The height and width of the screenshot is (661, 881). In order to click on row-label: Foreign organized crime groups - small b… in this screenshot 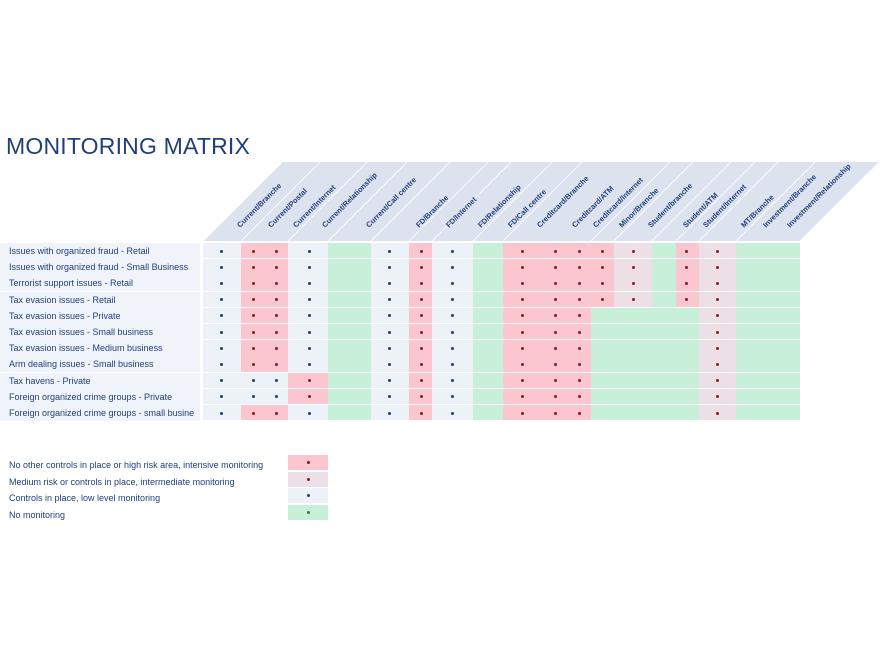, I will do `click(100, 413)`.